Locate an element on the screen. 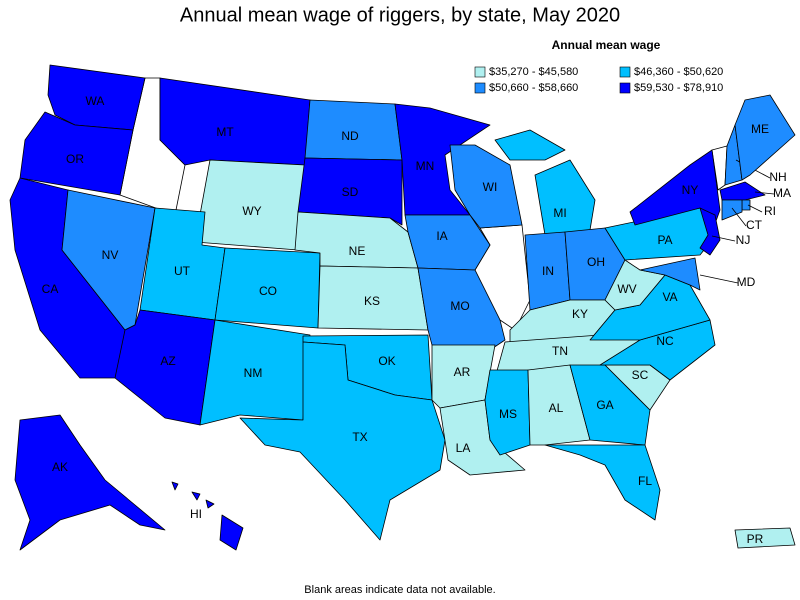 This screenshot has height=600, width=800. state-label: RI is located at coordinates (770, 211).